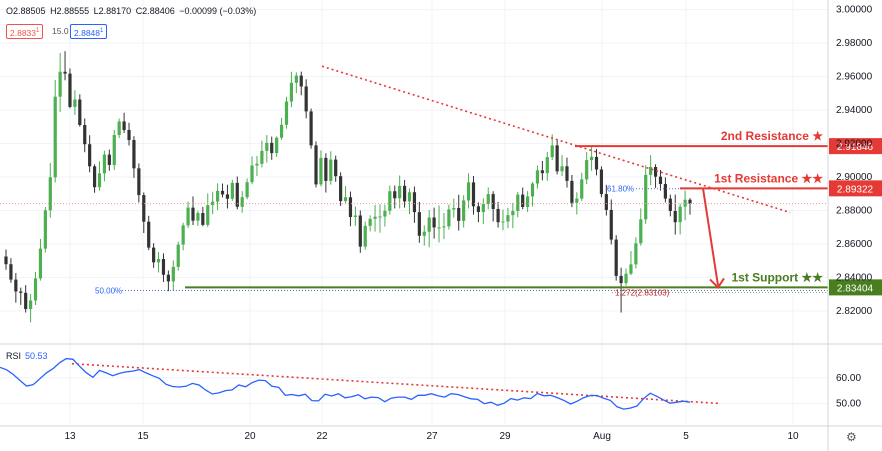 This screenshot has width=882, height=451. What do you see at coordinates (89, 31) in the screenshot?
I see `ask-chip: 2.88481` at bounding box center [89, 31].